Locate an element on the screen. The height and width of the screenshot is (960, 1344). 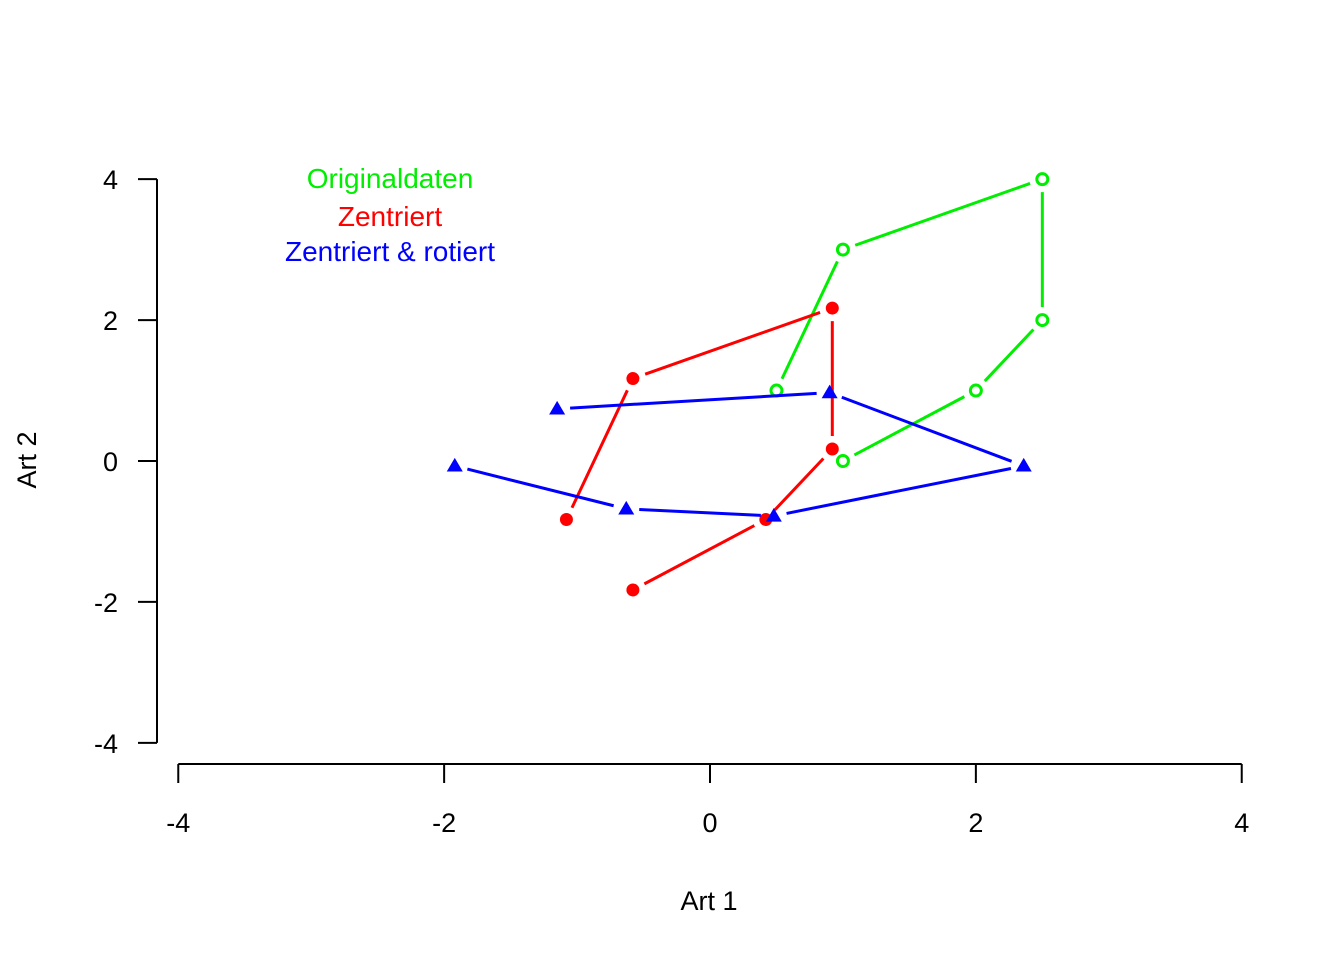
legend-label-originaldaten: Originaldaten is located at coordinates (390, 178).